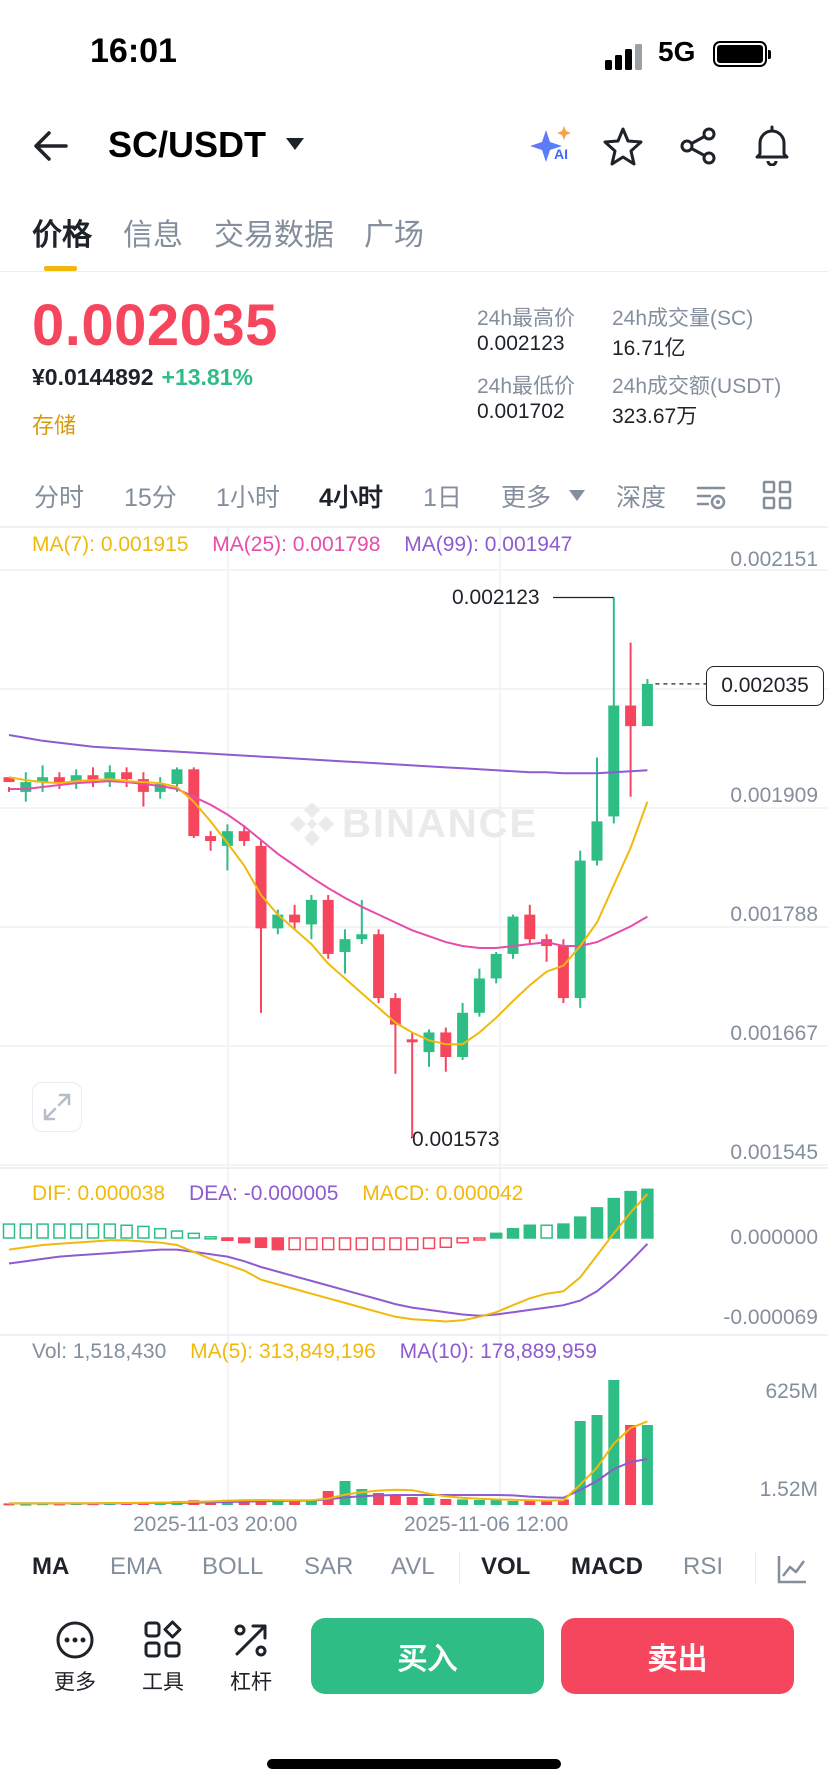 The width and height of the screenshot is (828, 1792). Describe the element at coordinates (623, 146) in the screenshot. I see `favorite-star-icon` at that location.